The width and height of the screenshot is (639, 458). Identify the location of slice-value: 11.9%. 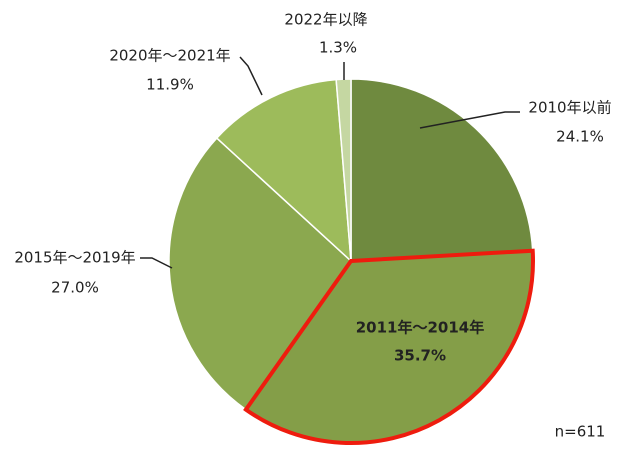
(170, 85).